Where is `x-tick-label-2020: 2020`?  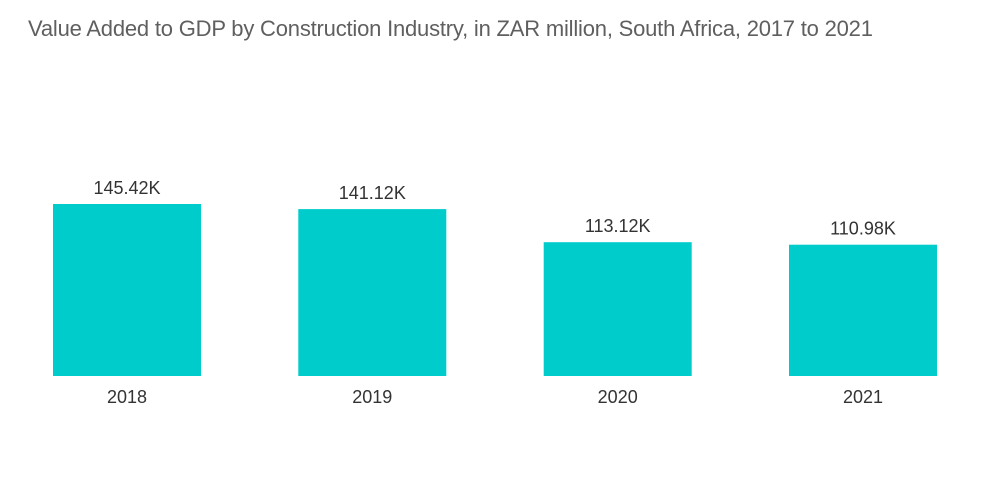 x-tick-label-2020: 2020 is located at coordinates (618, 397).